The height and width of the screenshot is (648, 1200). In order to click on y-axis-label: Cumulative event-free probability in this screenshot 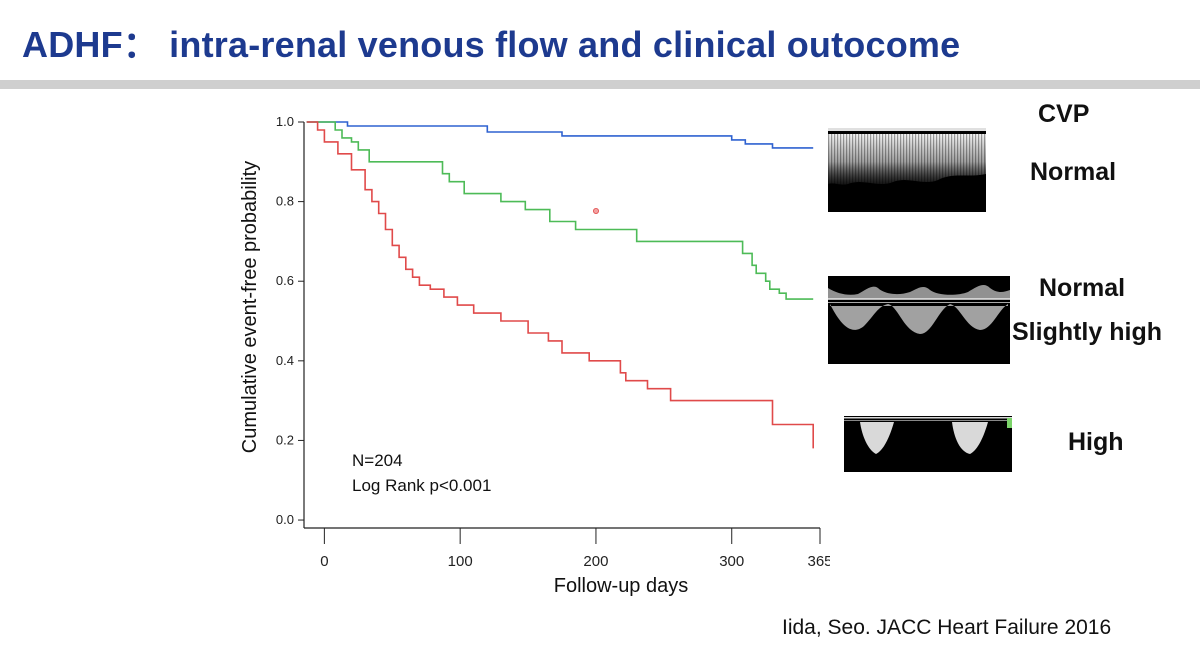, I will do `click(250, 307)`.